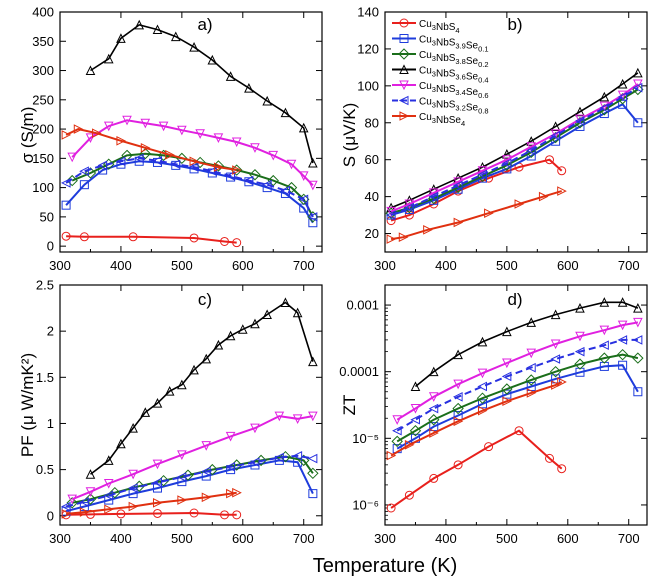 The image size is (663, 583). Describe the element at coordinates (362, 305) in the screenshot. I see `y-tick-label: 0.001` at that location.